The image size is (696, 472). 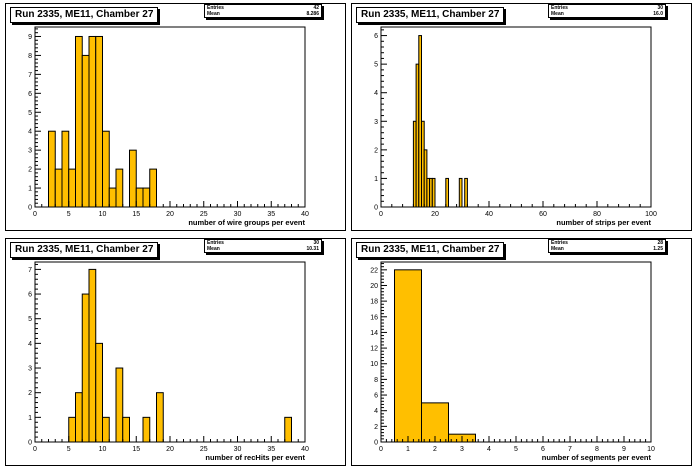 What do you see at coordinates (246, 222) in the screenshot?
I see `x-axis-label: number of wire groups per event` at bounding box center [246, 222].